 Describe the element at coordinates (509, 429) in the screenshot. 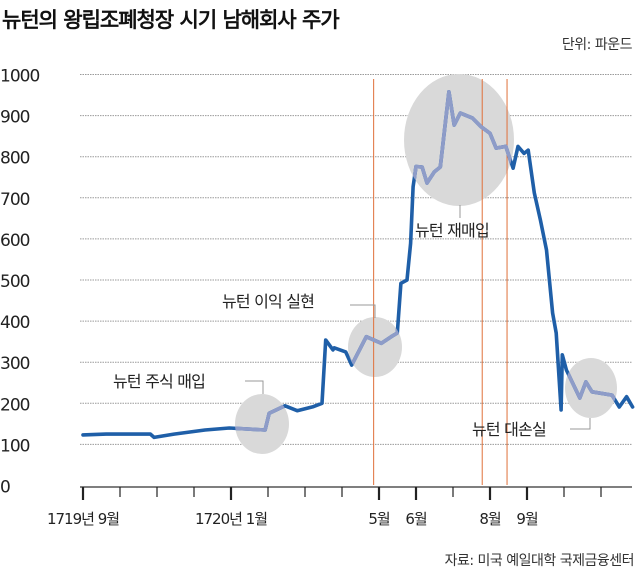

I see `annotation-label: 뉴턴 대손실` at that location.